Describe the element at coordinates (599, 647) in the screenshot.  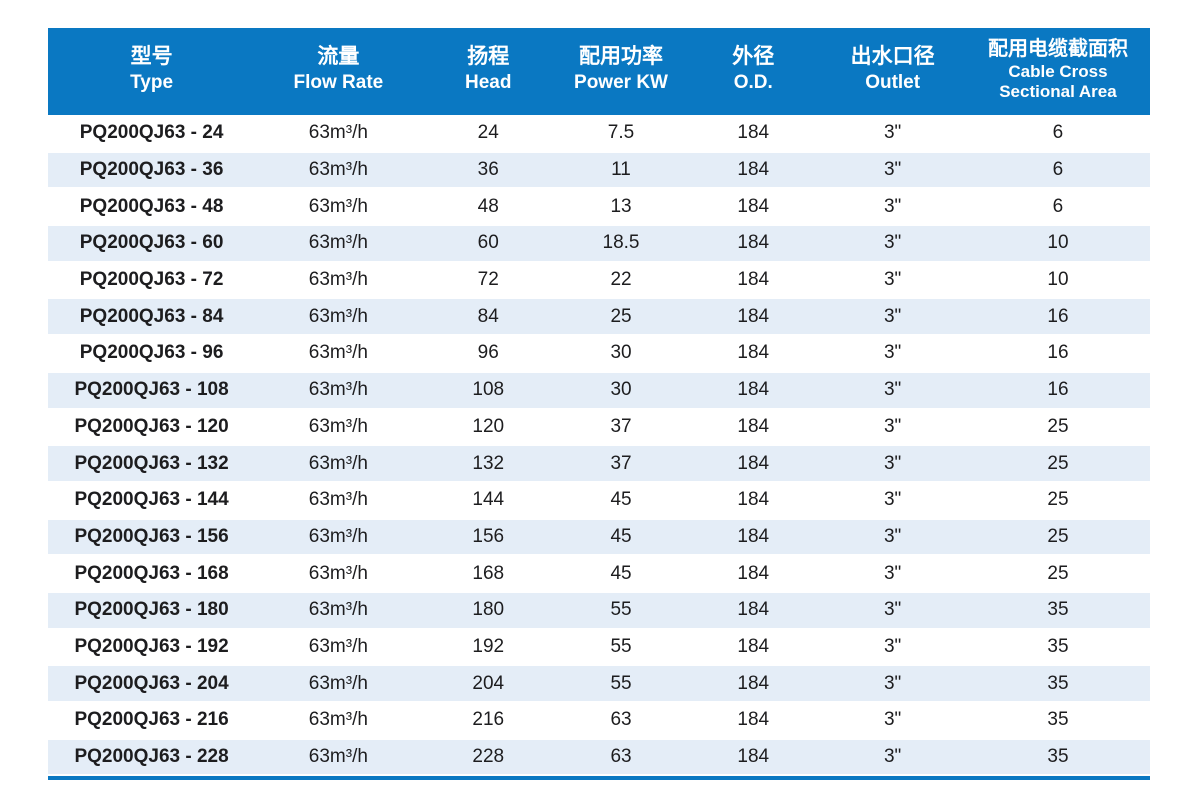
I see `table-row: PQ200QJ63 - 192 63m³/h 192 55 184 3" 35` at that location.